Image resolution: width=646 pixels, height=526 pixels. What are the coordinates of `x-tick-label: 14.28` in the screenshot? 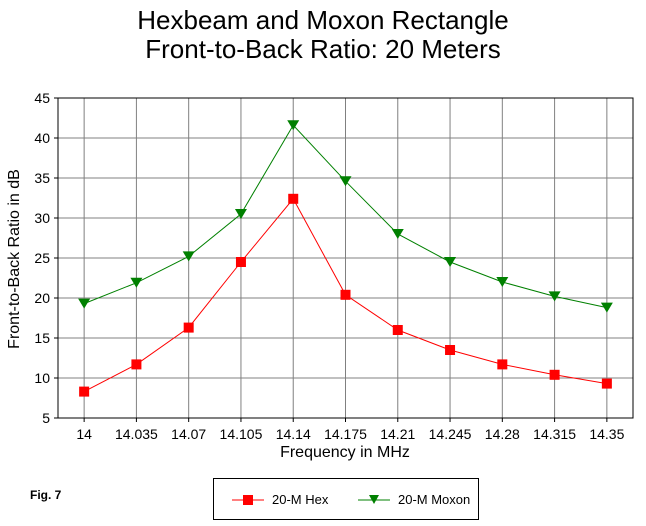 It's located at (502, 434).